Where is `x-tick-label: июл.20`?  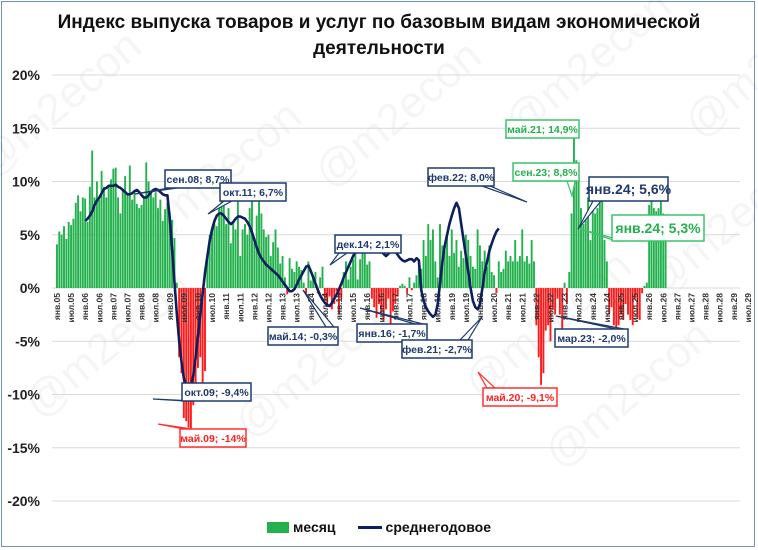
x-tick-label: июл.20 is located at coordinates (494, 308).